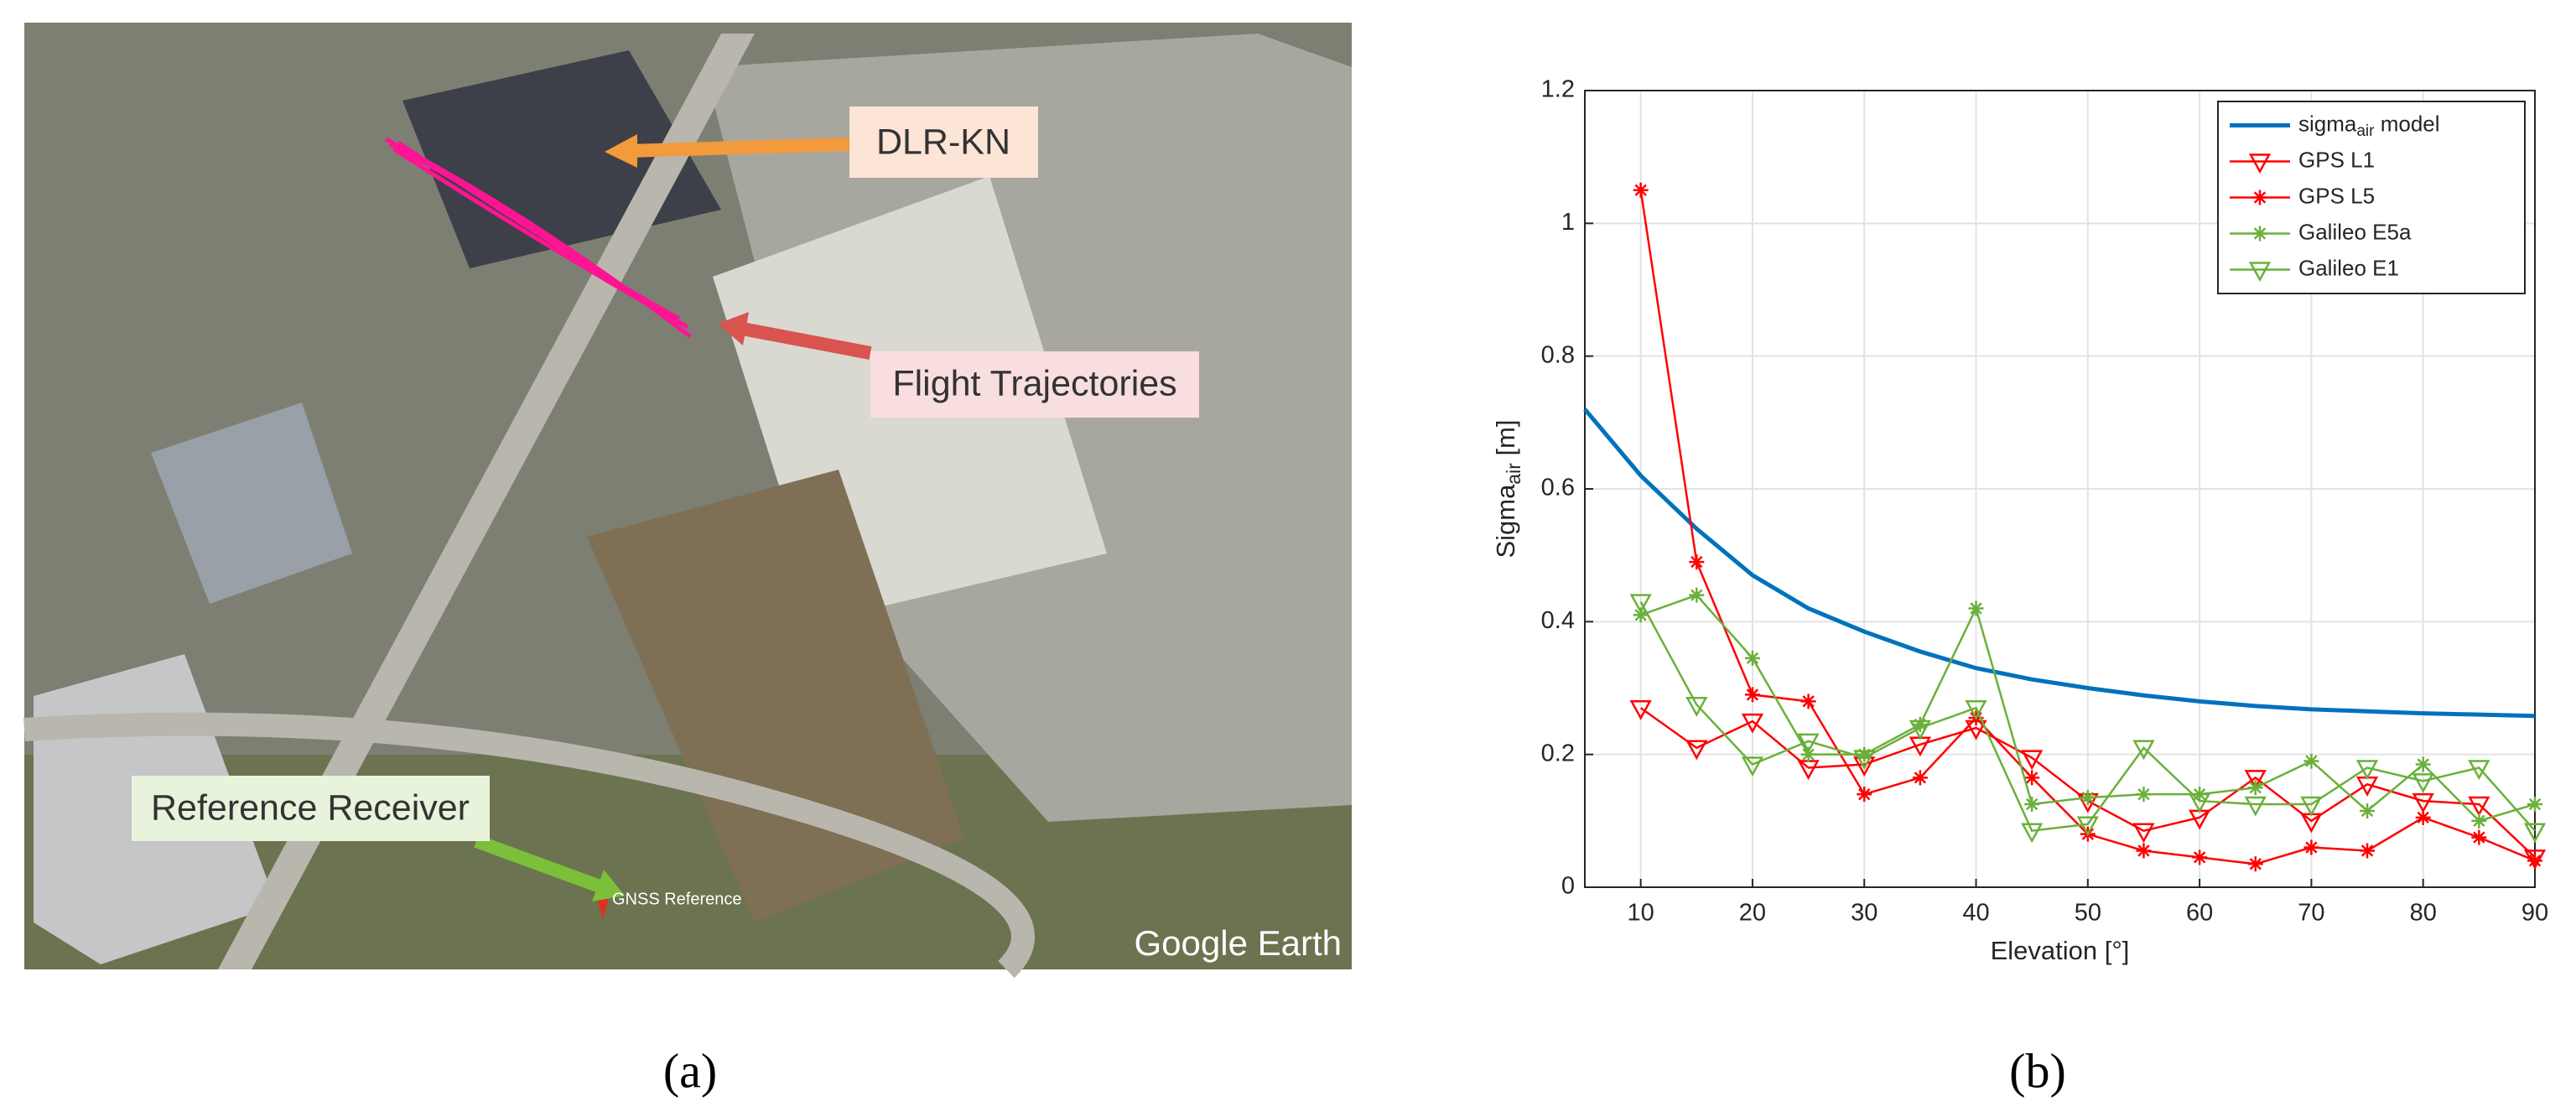 The height and width of the screenshot is (1117, 2576). I want to click on photo-label: DLR-KN, so click(943, 142).